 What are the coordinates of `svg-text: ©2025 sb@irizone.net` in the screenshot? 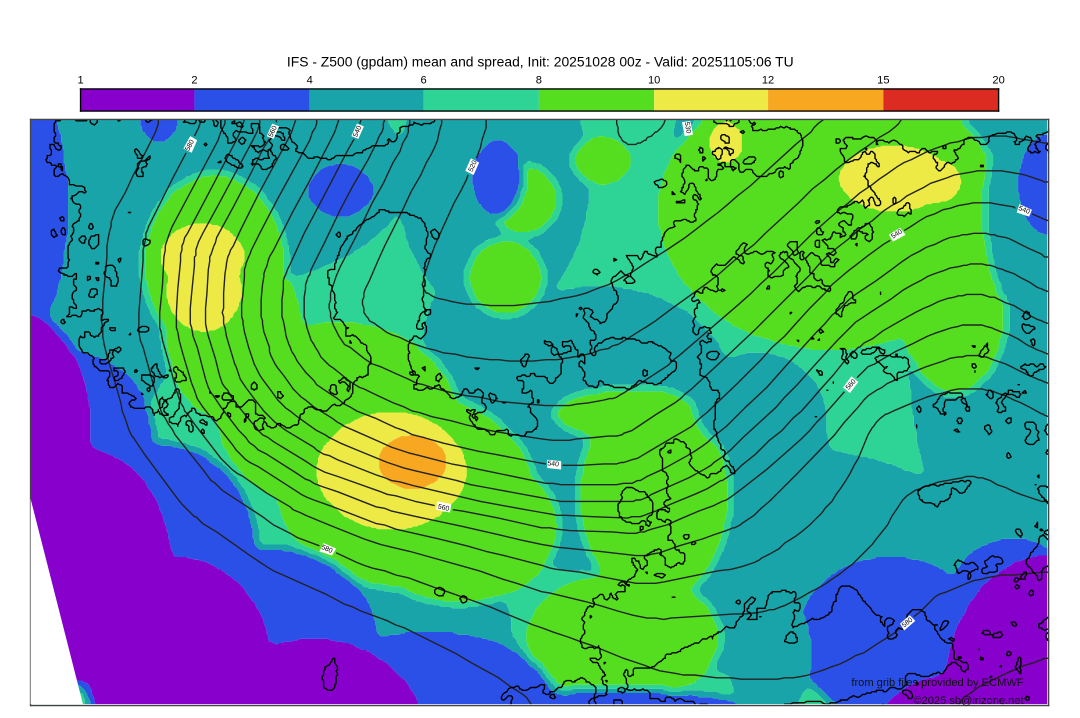 It's located at (968, 701).